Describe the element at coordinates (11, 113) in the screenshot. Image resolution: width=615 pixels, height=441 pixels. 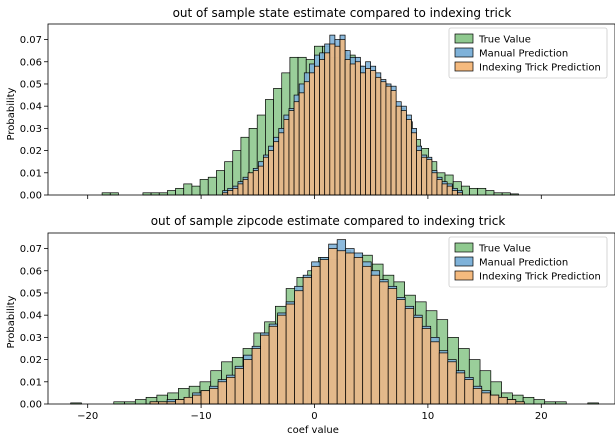
I see `top-subplot-ylabel: Probability` at that location.